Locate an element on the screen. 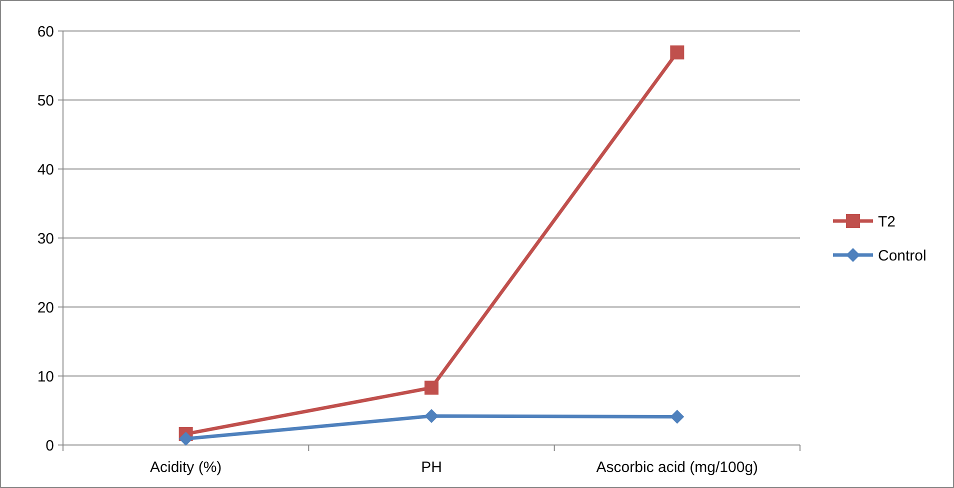 The width and height of the screenshot is (954, 488). y-tick-label: 20 is located at coordinates (45, 307).